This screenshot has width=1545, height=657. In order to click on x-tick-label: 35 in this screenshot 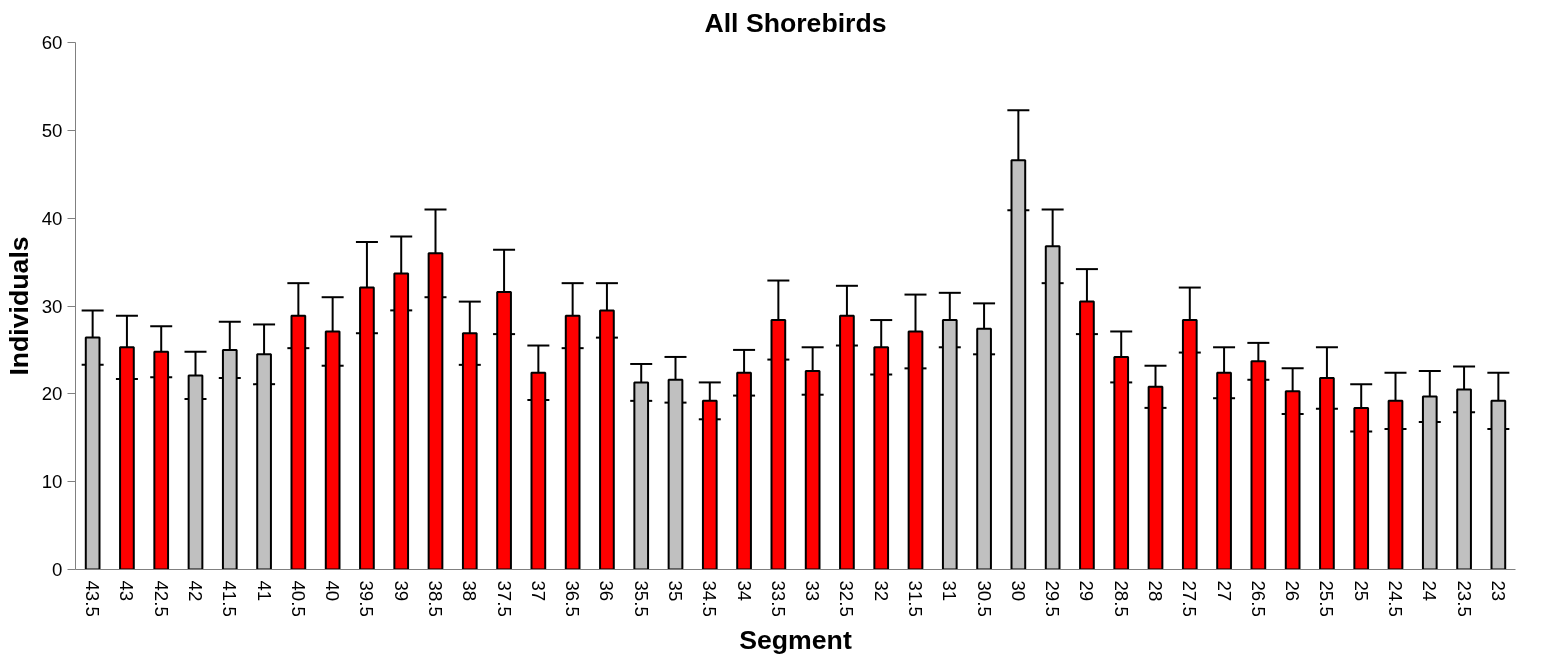, I will do `click(675, 591)`.